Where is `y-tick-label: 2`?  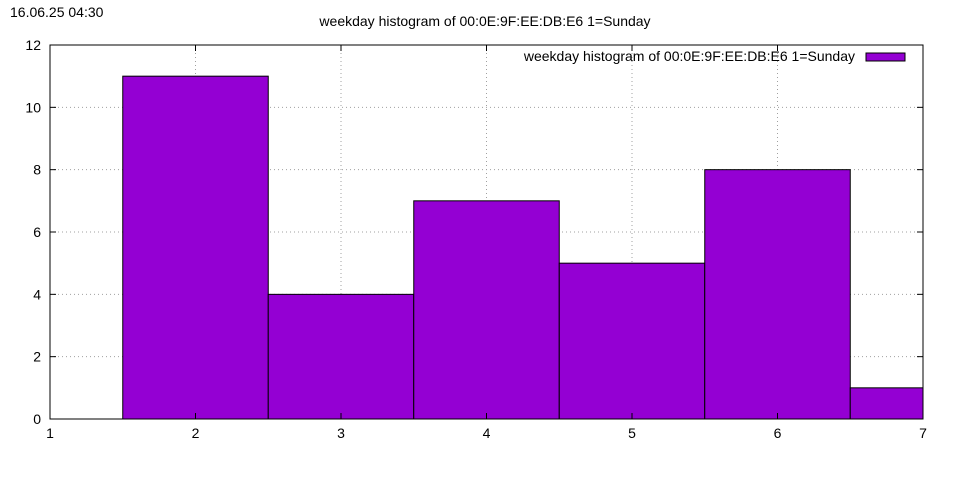 y-tick-label: 2 is located at coordinates (37, 357).